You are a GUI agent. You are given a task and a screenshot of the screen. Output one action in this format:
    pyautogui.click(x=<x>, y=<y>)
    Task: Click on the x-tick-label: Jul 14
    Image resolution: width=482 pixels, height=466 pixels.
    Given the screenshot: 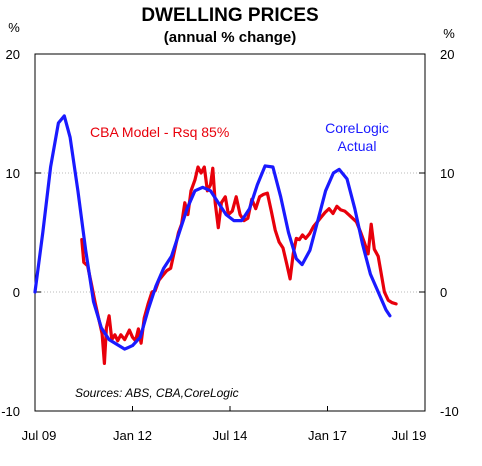 What is the action you would take?
    pyautogui.click(x=230, y=435)
    